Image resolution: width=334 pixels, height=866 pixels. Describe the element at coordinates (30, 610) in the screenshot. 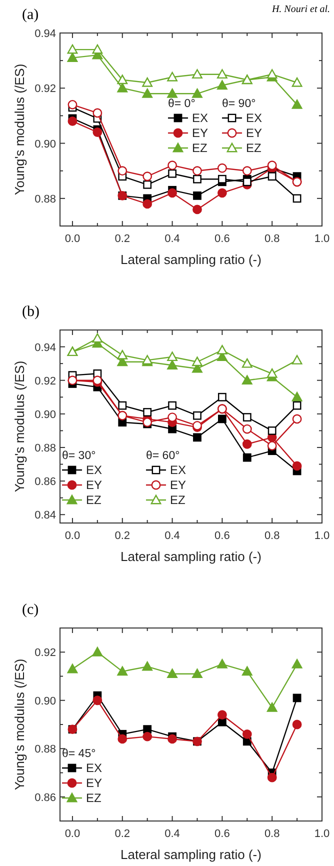

I see `chart-title: (c)` at that location.